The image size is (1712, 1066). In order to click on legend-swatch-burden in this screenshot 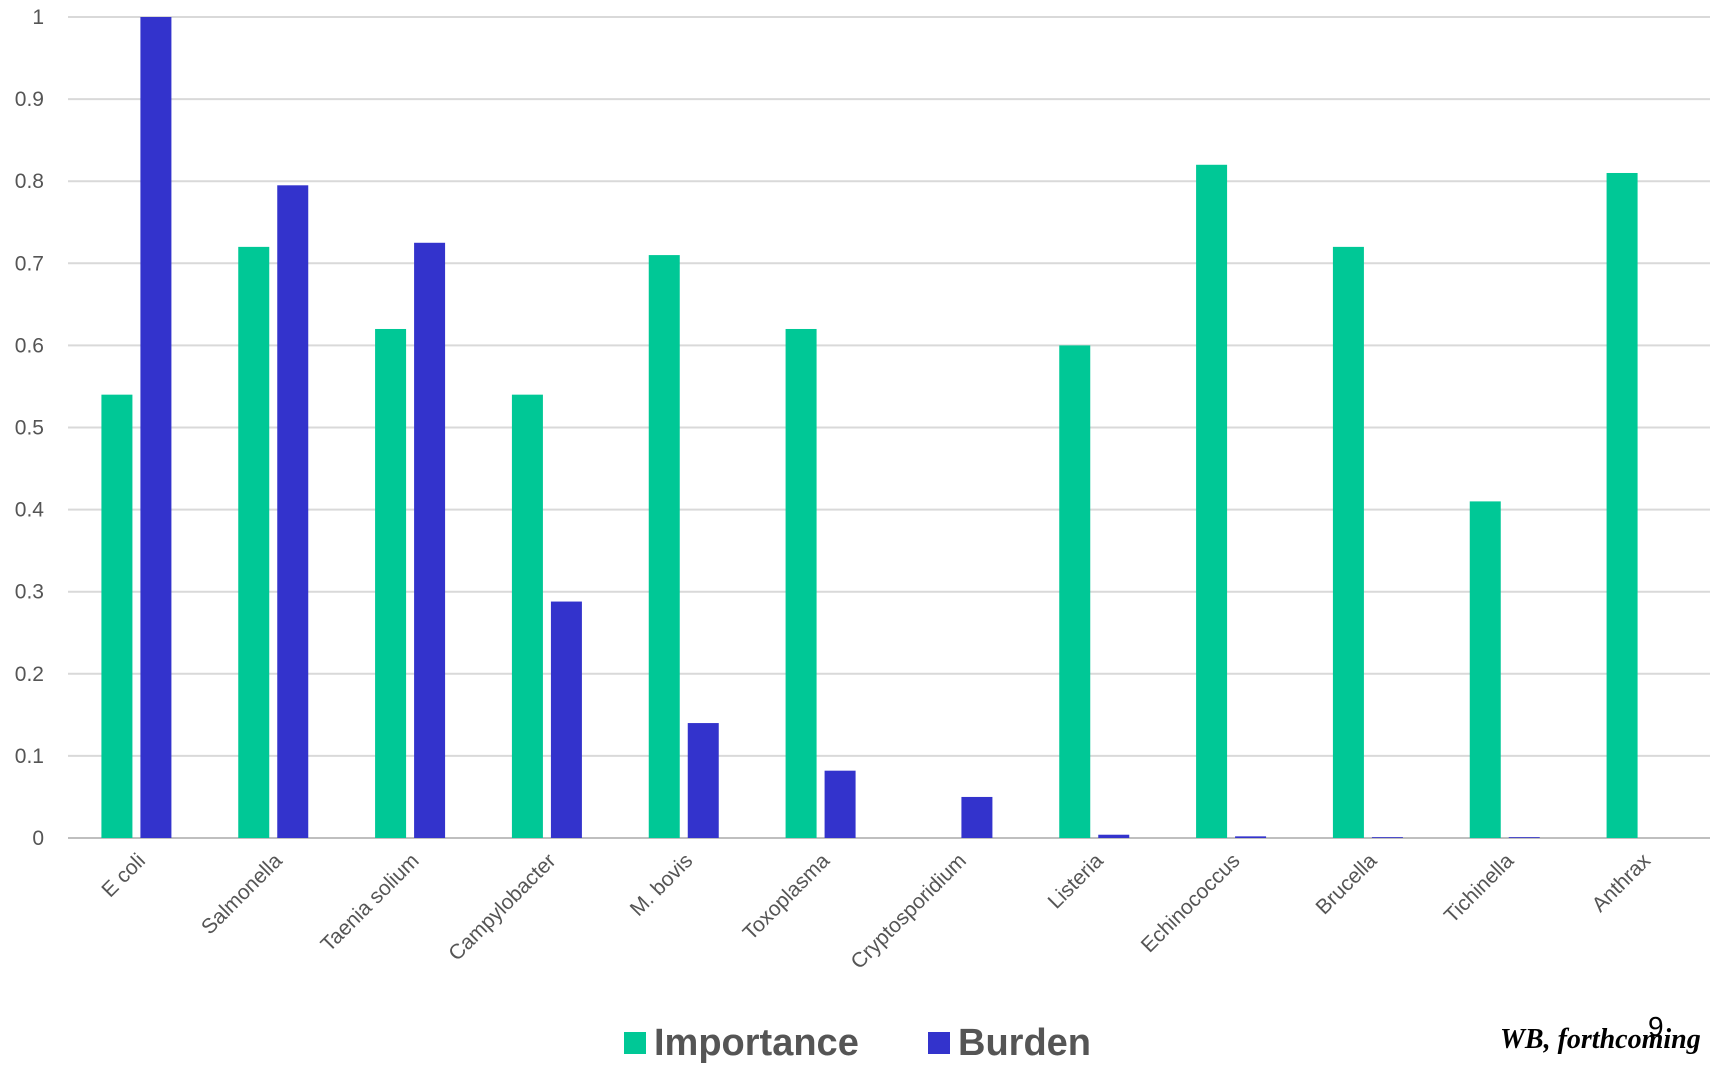, I will do `click(939, 1043)`.